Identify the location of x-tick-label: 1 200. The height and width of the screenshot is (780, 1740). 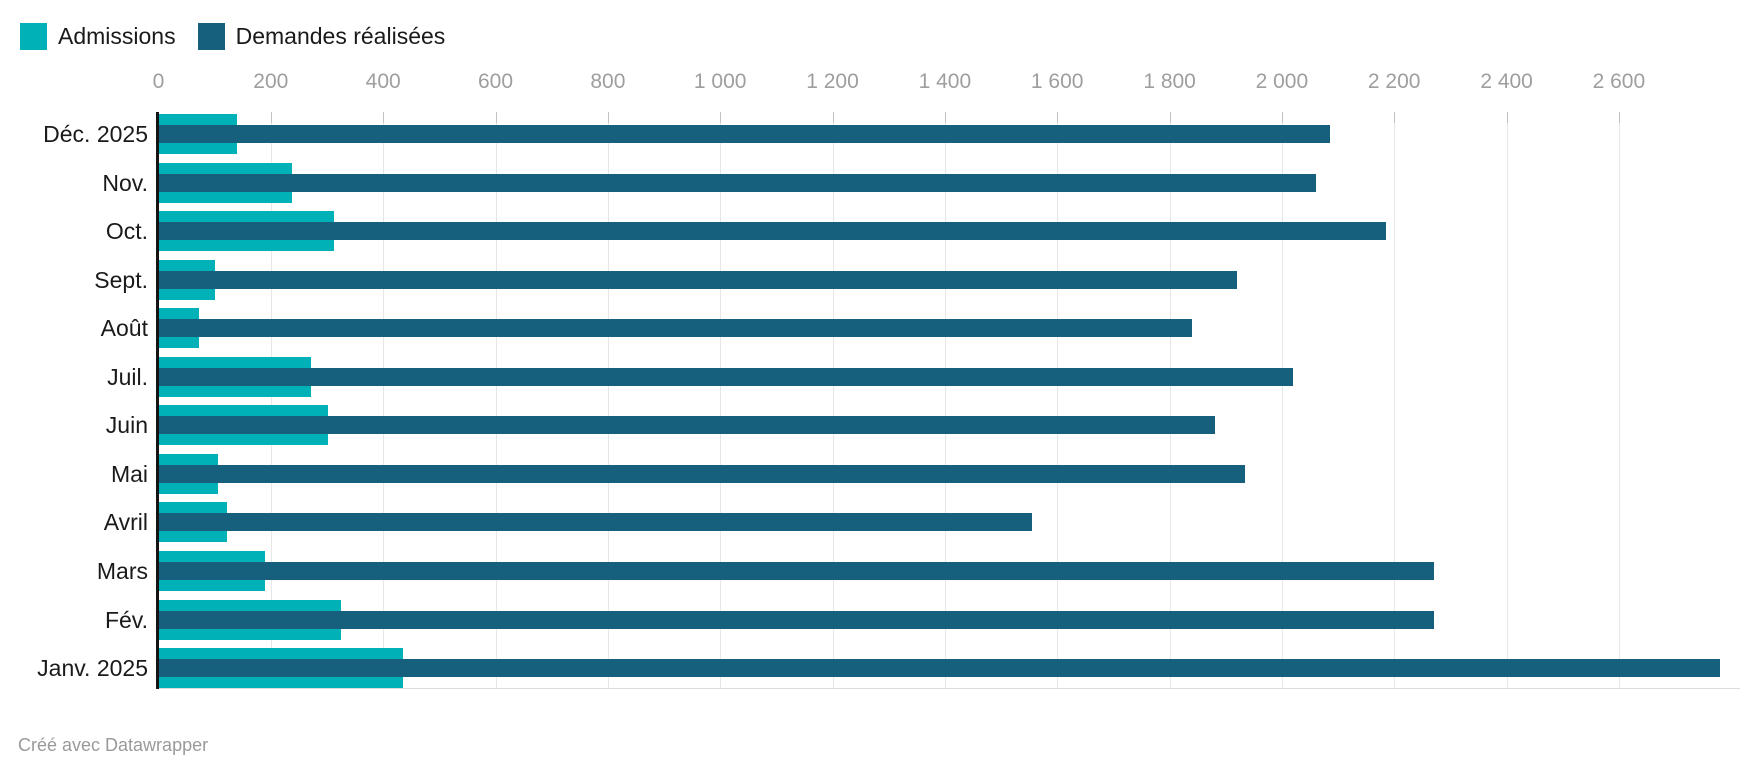
(832, 81).